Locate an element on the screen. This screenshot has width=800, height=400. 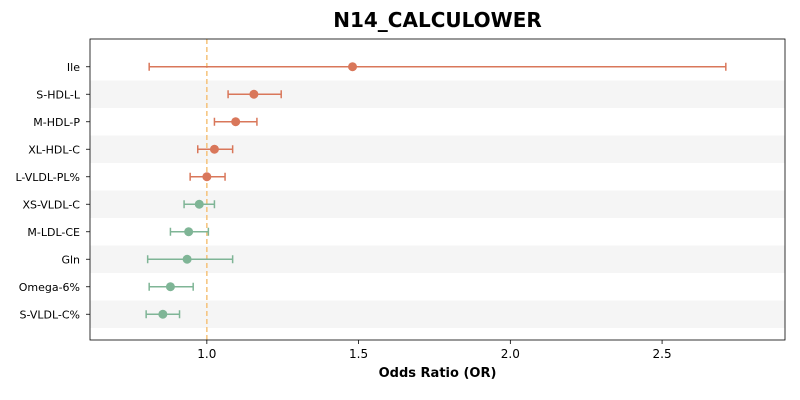
x-tick-label: 1.0 is located at coordinates (206, 354).